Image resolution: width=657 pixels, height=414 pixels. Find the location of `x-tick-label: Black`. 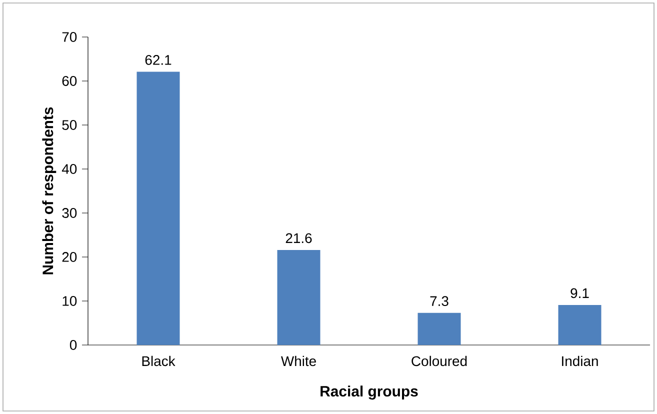

x-tick-label: Black is located at coordinates (159, 361).